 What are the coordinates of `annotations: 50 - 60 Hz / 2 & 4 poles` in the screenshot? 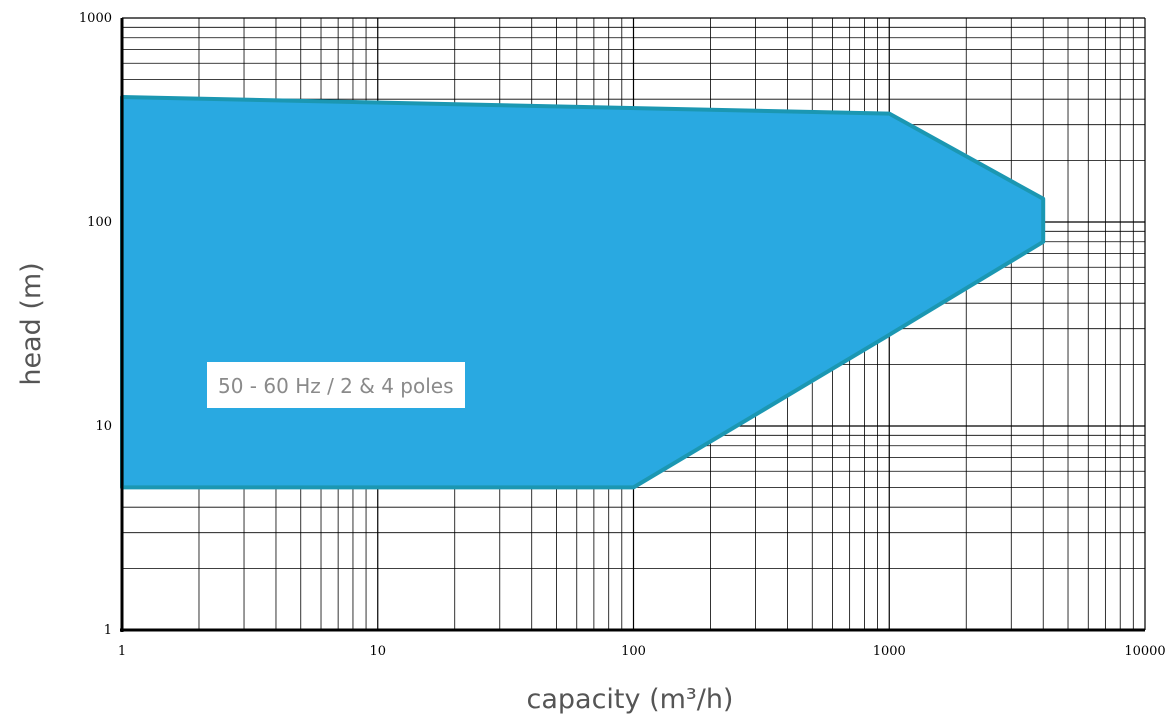 It's located at (336, 385).